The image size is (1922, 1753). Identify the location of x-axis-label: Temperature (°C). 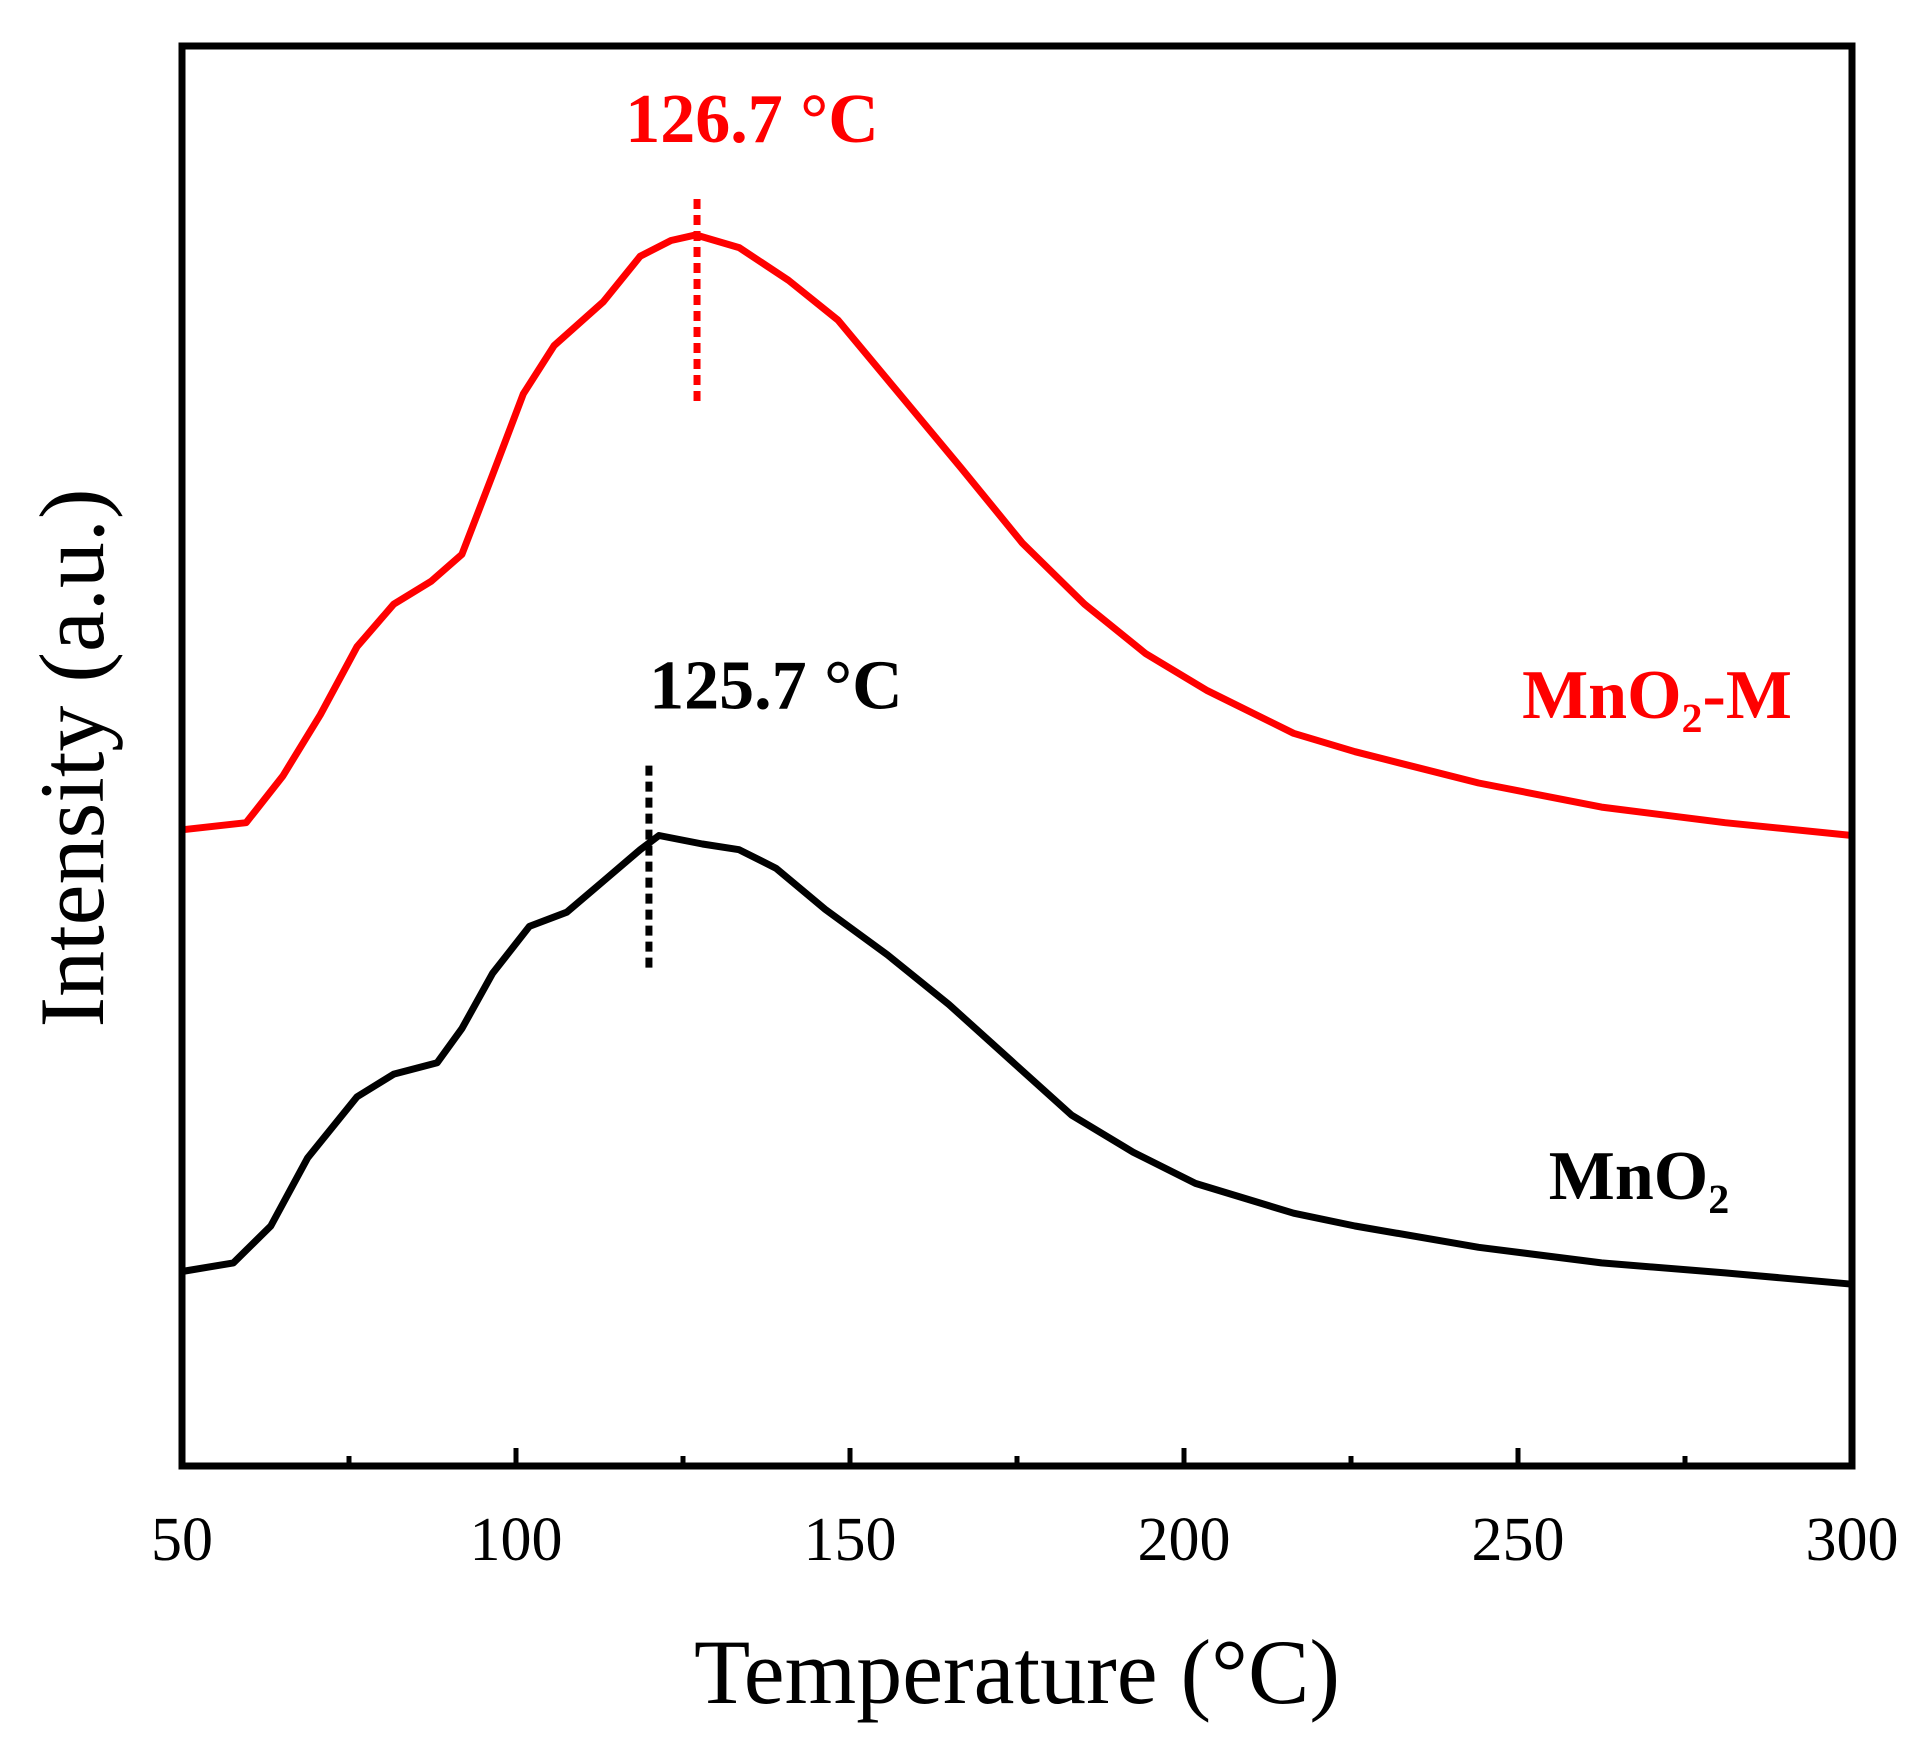
(1017, 1672).